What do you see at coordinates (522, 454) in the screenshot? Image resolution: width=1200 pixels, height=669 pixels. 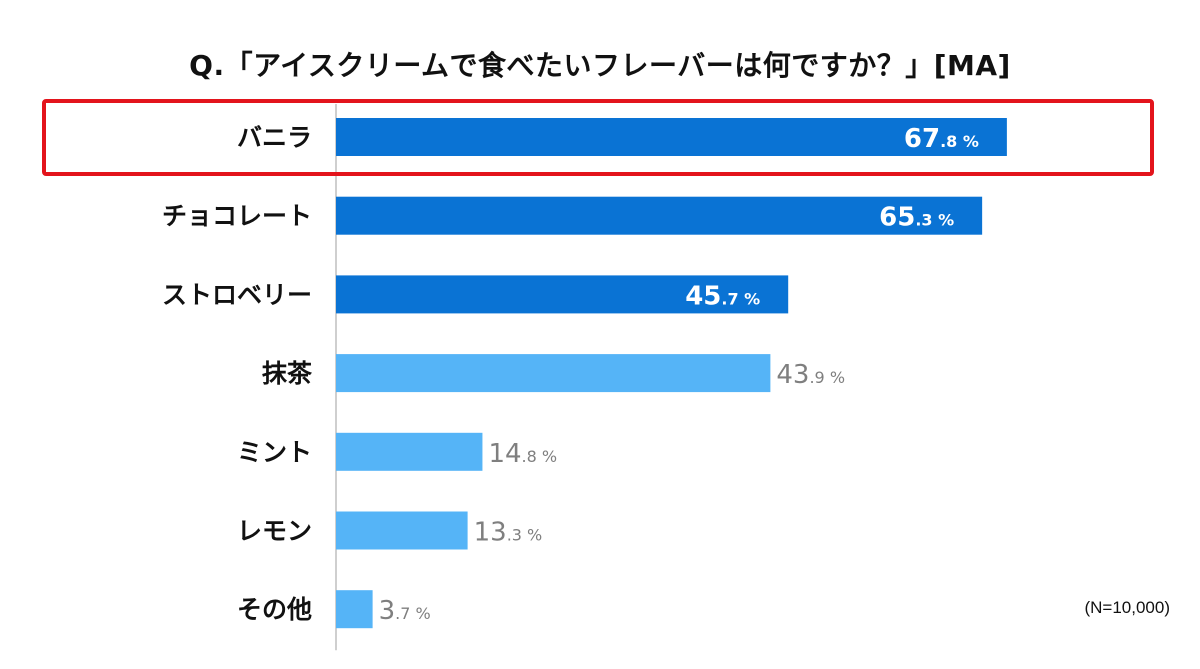 I see `data-label: 14.8 %` at bounding box center [522, 454].